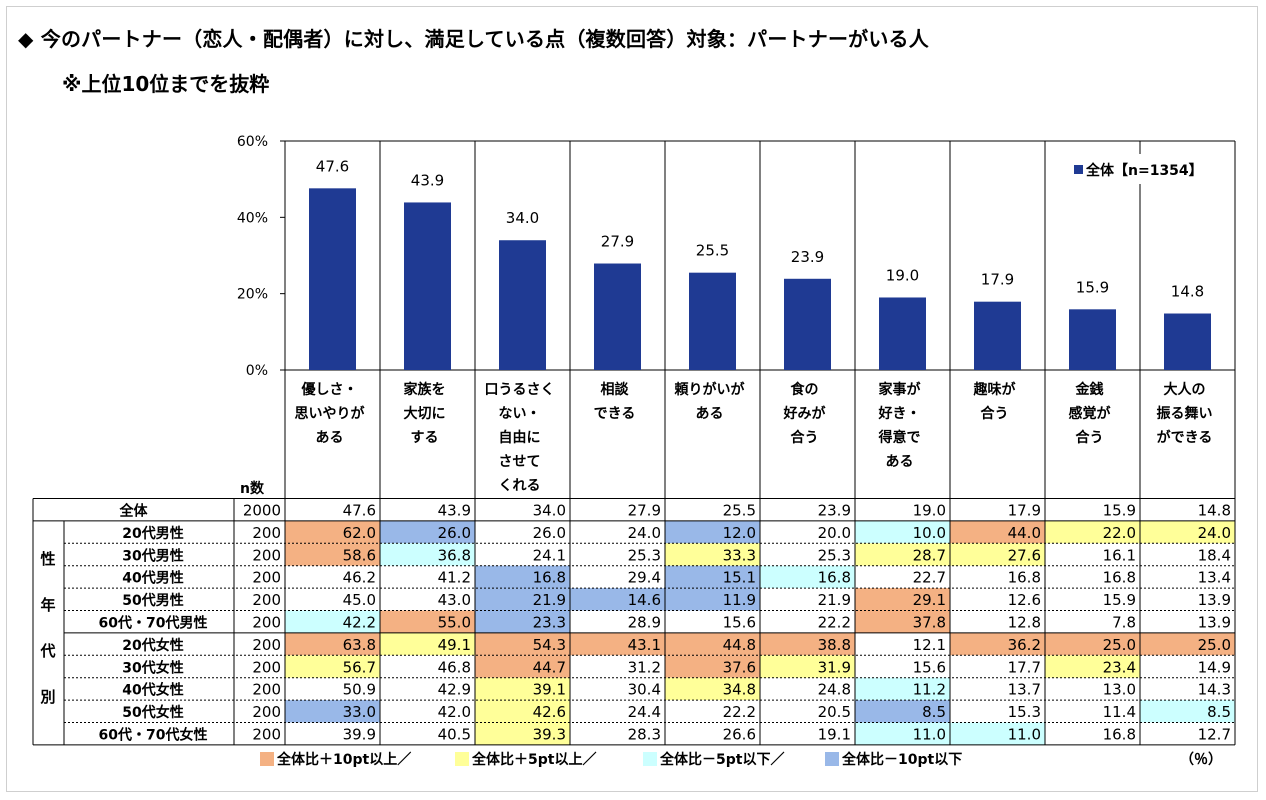 The image size is (1266, 800). I want to click on row-label: 60代・70代女性, so click(153, 735).